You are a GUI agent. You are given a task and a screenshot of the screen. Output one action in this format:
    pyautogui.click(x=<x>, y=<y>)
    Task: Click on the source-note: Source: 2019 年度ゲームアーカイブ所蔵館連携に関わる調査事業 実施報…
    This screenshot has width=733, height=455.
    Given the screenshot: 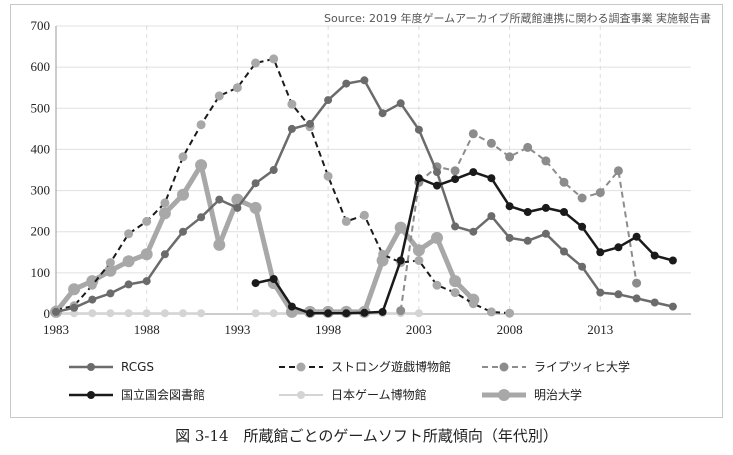 What is the action you would take?
    pyautogui.click(x=517, y=18)
    